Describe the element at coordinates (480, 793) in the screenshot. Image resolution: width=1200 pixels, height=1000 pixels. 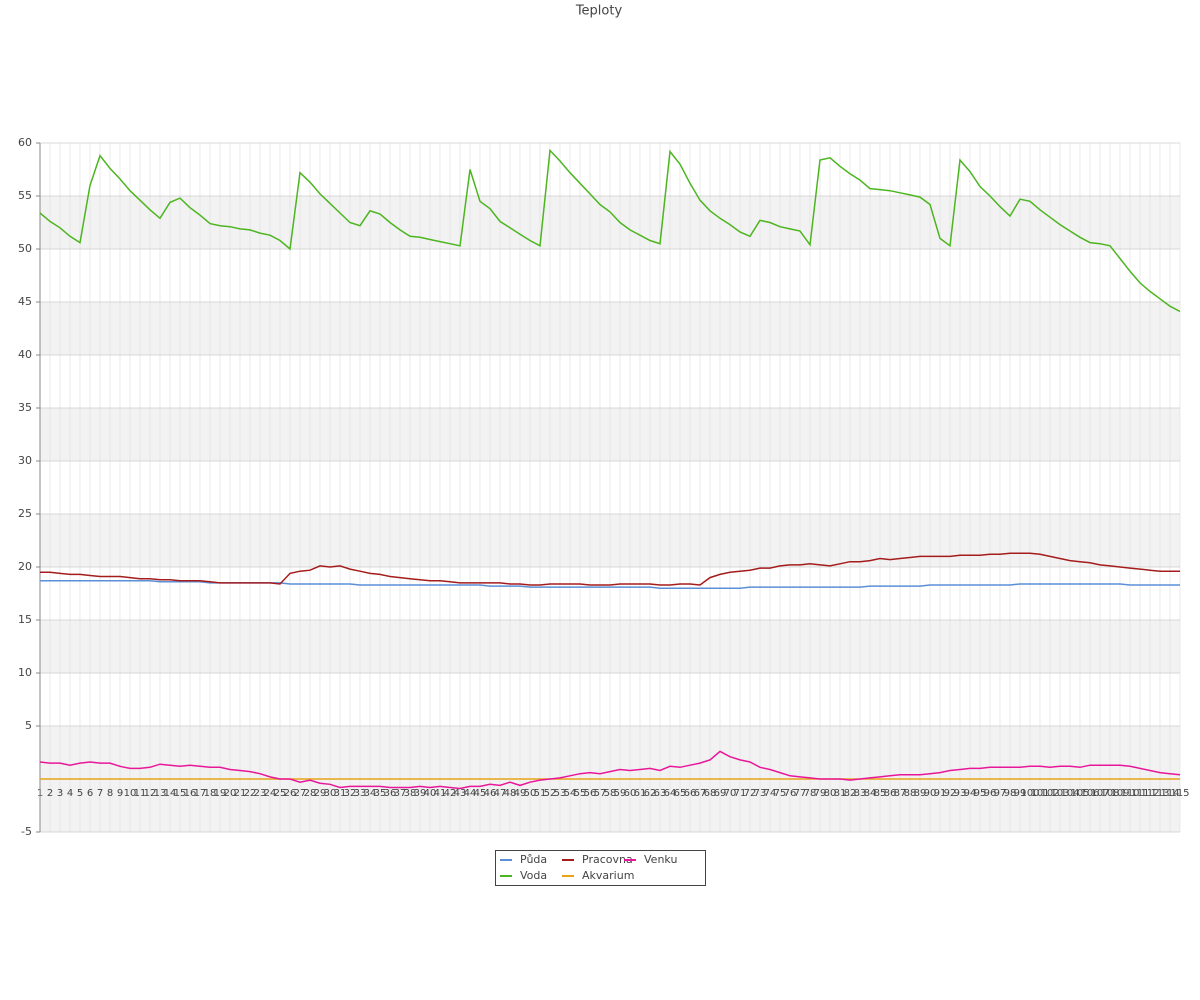
I see `x-tick-label: 45` at that location.